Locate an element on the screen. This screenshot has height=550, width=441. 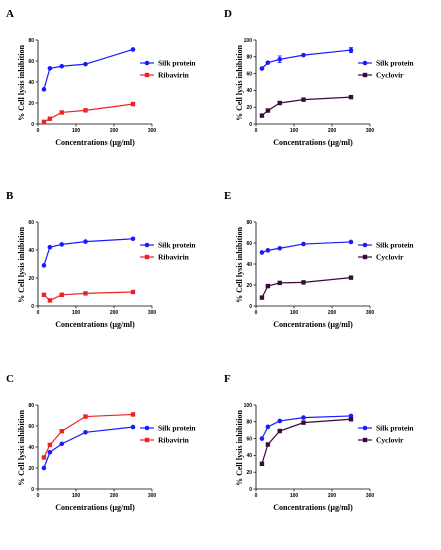
panel-label: F is located at coordinates (227, 379).